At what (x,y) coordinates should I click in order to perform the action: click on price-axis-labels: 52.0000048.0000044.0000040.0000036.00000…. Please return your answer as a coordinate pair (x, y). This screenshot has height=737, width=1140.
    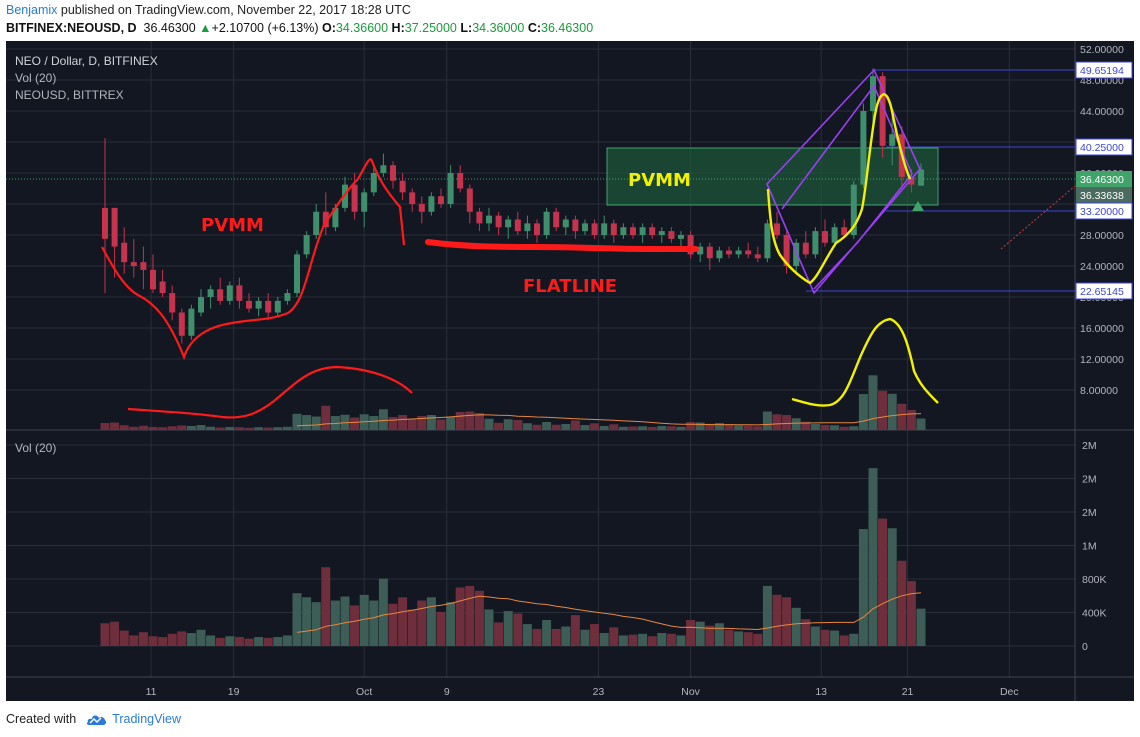
    Looking at the image, I should click on (1102, 220).